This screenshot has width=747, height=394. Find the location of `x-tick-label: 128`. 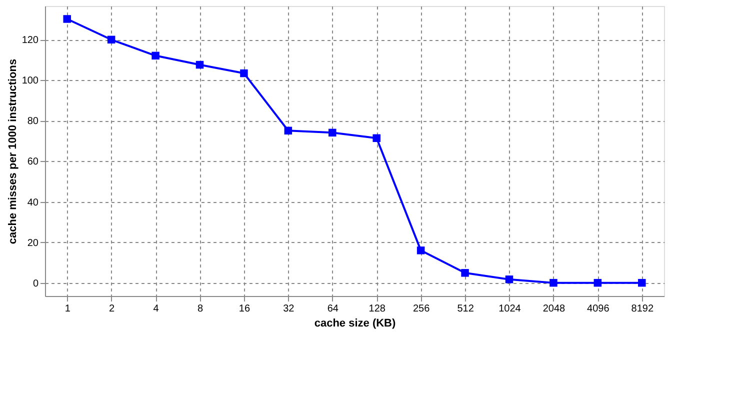

x-tick-label: 128 is located at coordinates (377, 309).